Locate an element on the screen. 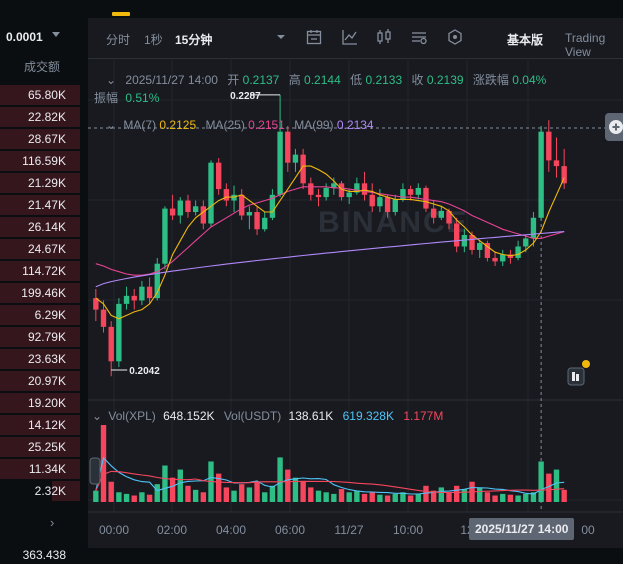 This screenshot has height=564, width=623. indicator-chart-icon is located at coordinates (350, 37).